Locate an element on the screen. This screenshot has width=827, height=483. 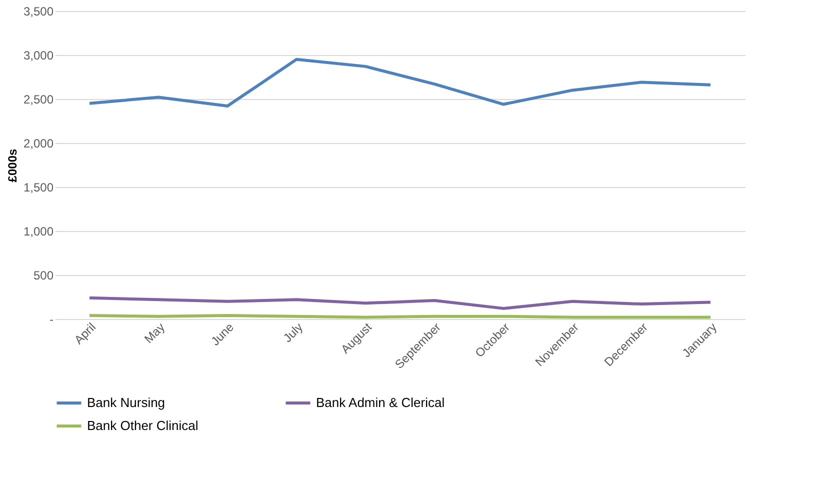
y-tick-label: 3,500 is located at coordinates (38, 11).